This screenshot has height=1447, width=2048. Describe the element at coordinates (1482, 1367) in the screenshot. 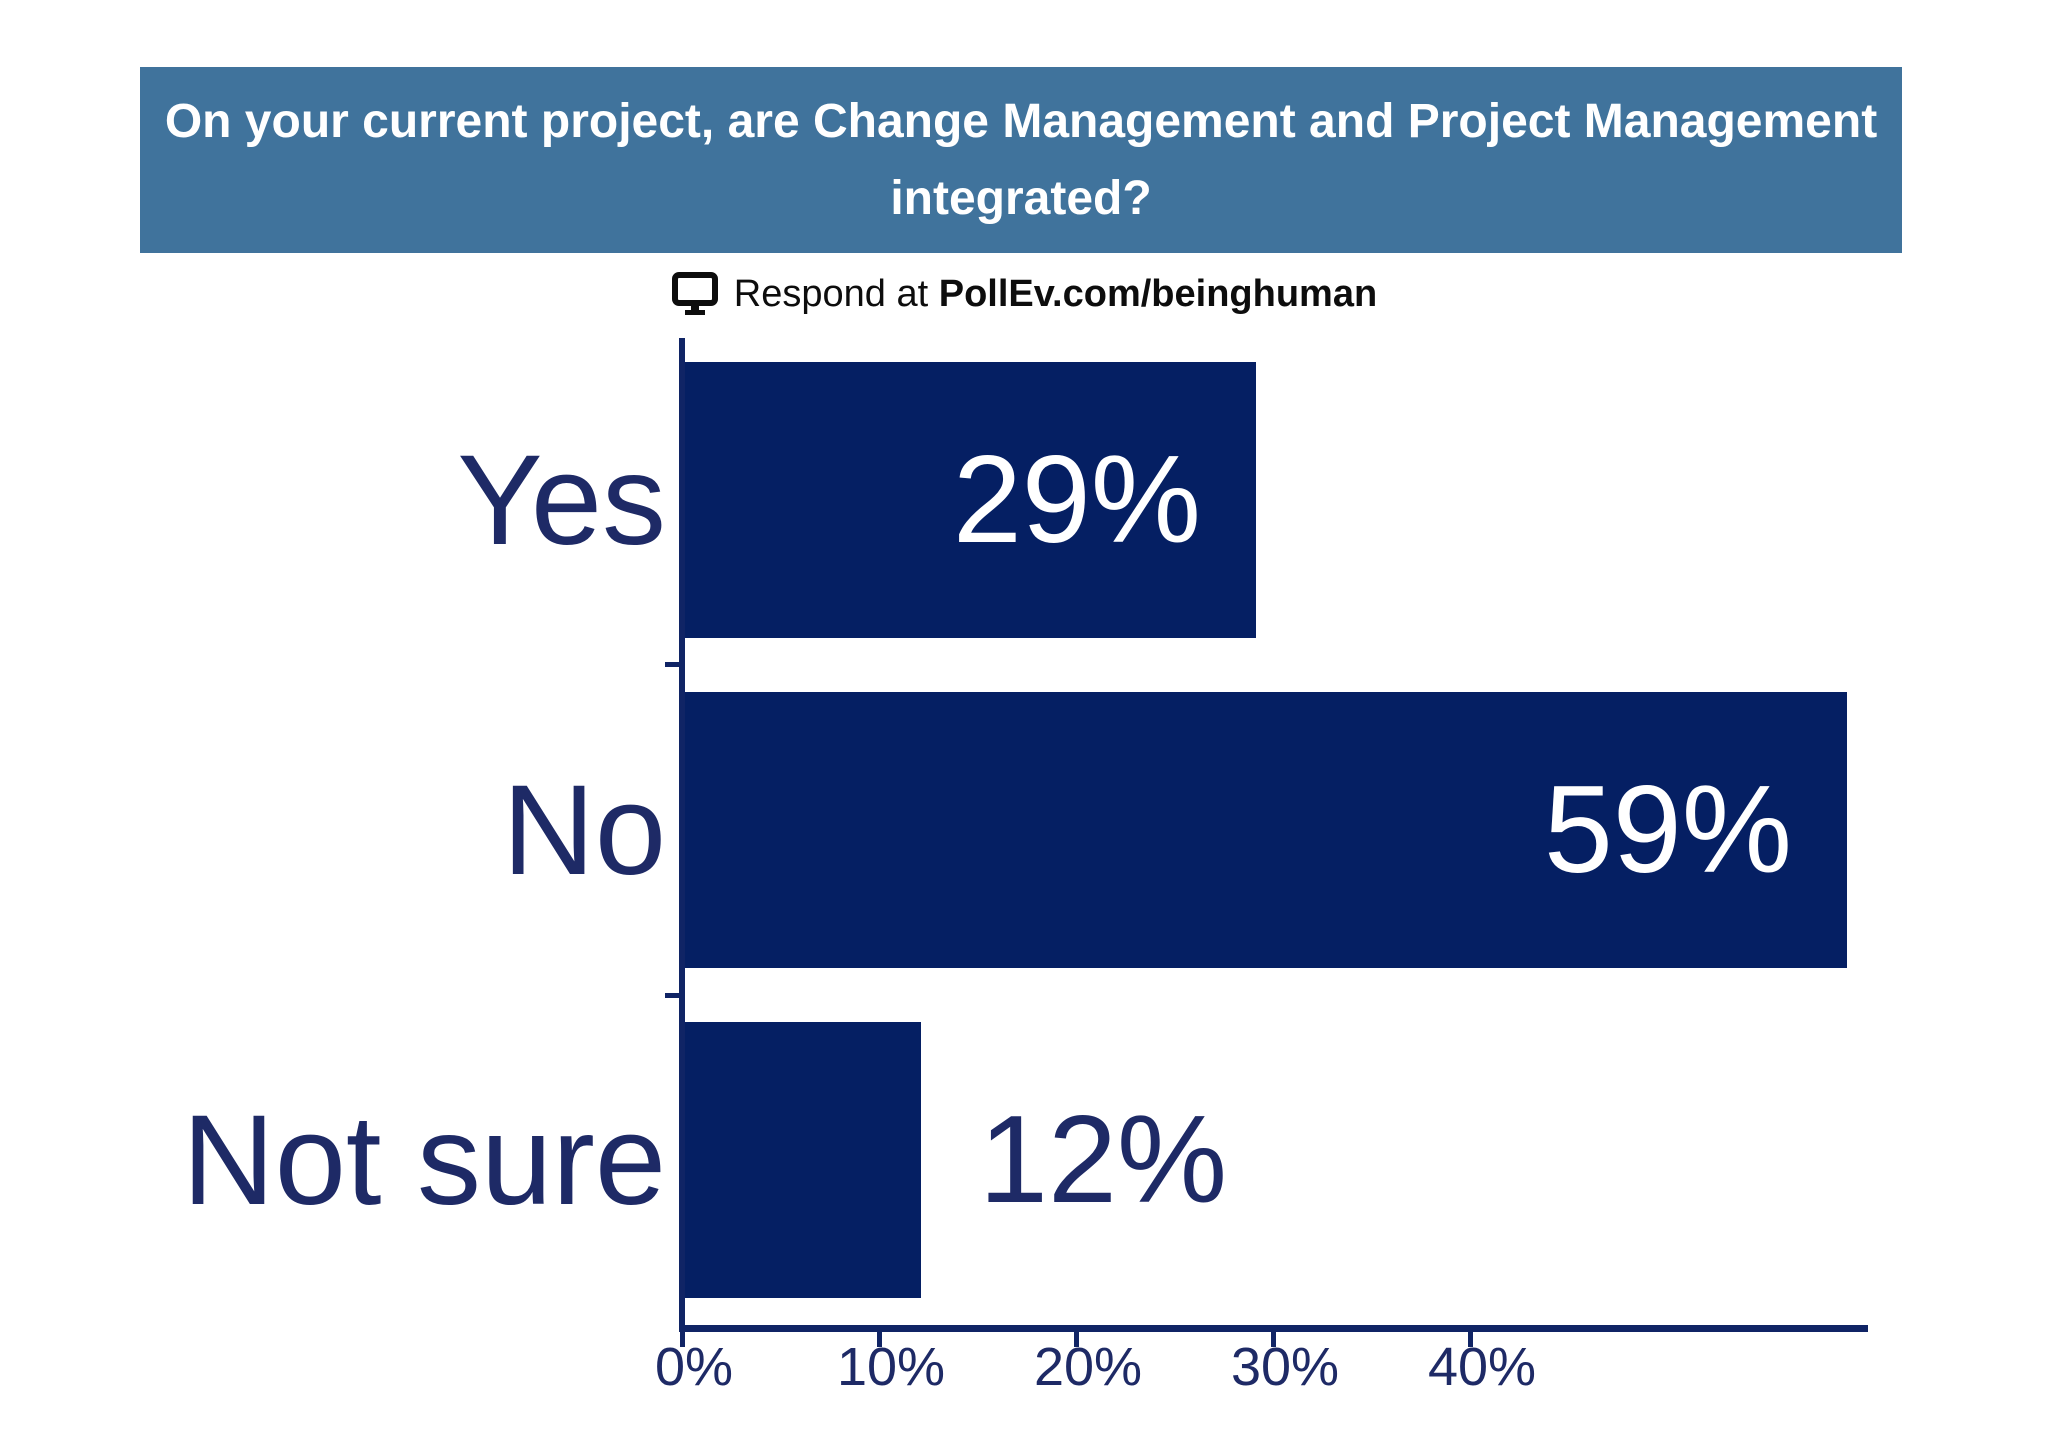

I see `x-axis-tick-label: 40%` at that location.